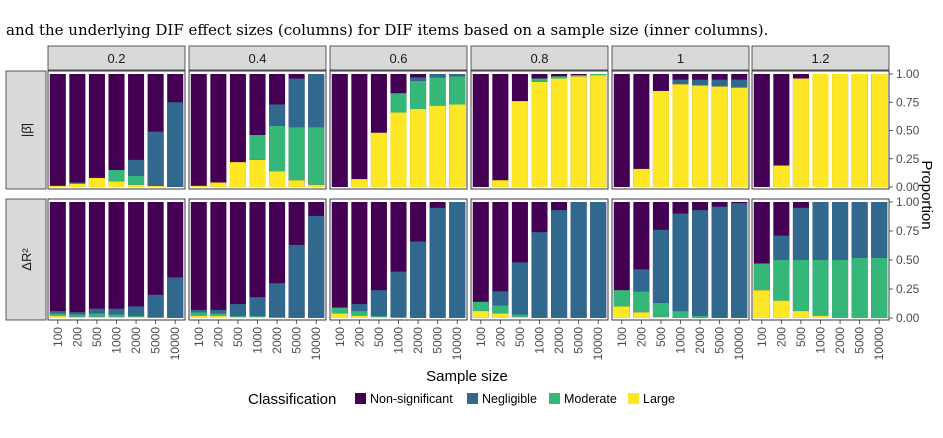 This screenshot has height=438, width=943. Describe the element at coordinates (840, 340) in the screenshot. I see `x-tick-label: 2000` at that location.